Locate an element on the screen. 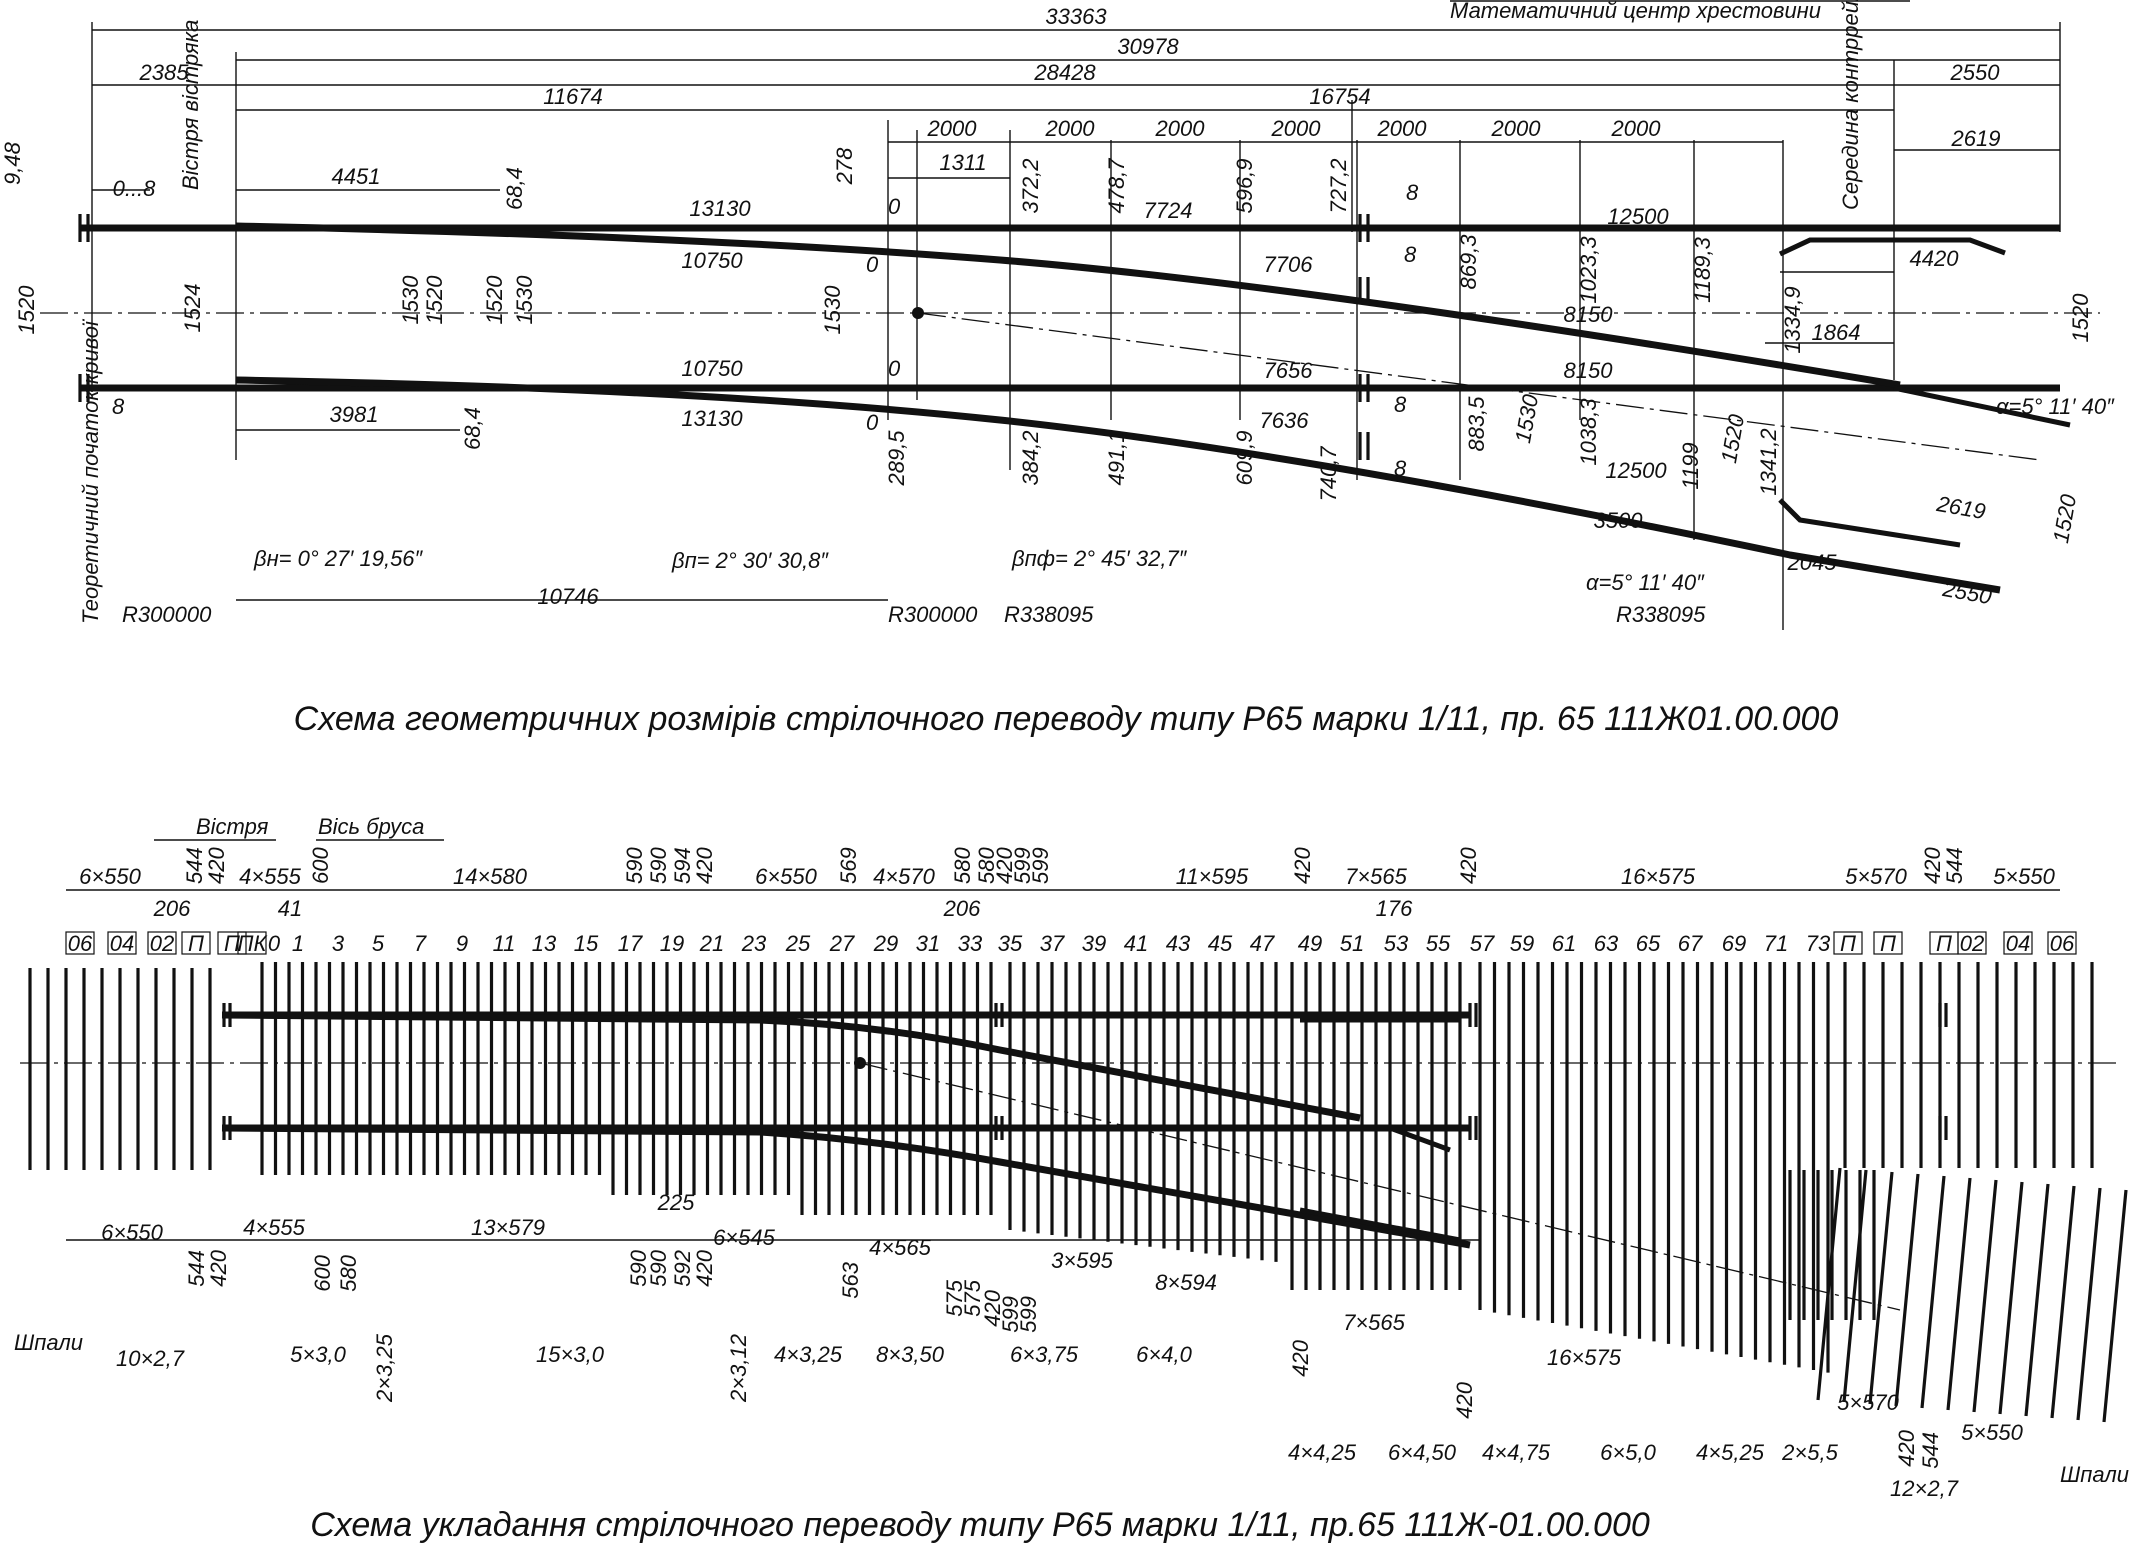 The height and width of the screenshot is (1548, 2134). sleeper-number-19: 25 is located at coordinates (798, 943).